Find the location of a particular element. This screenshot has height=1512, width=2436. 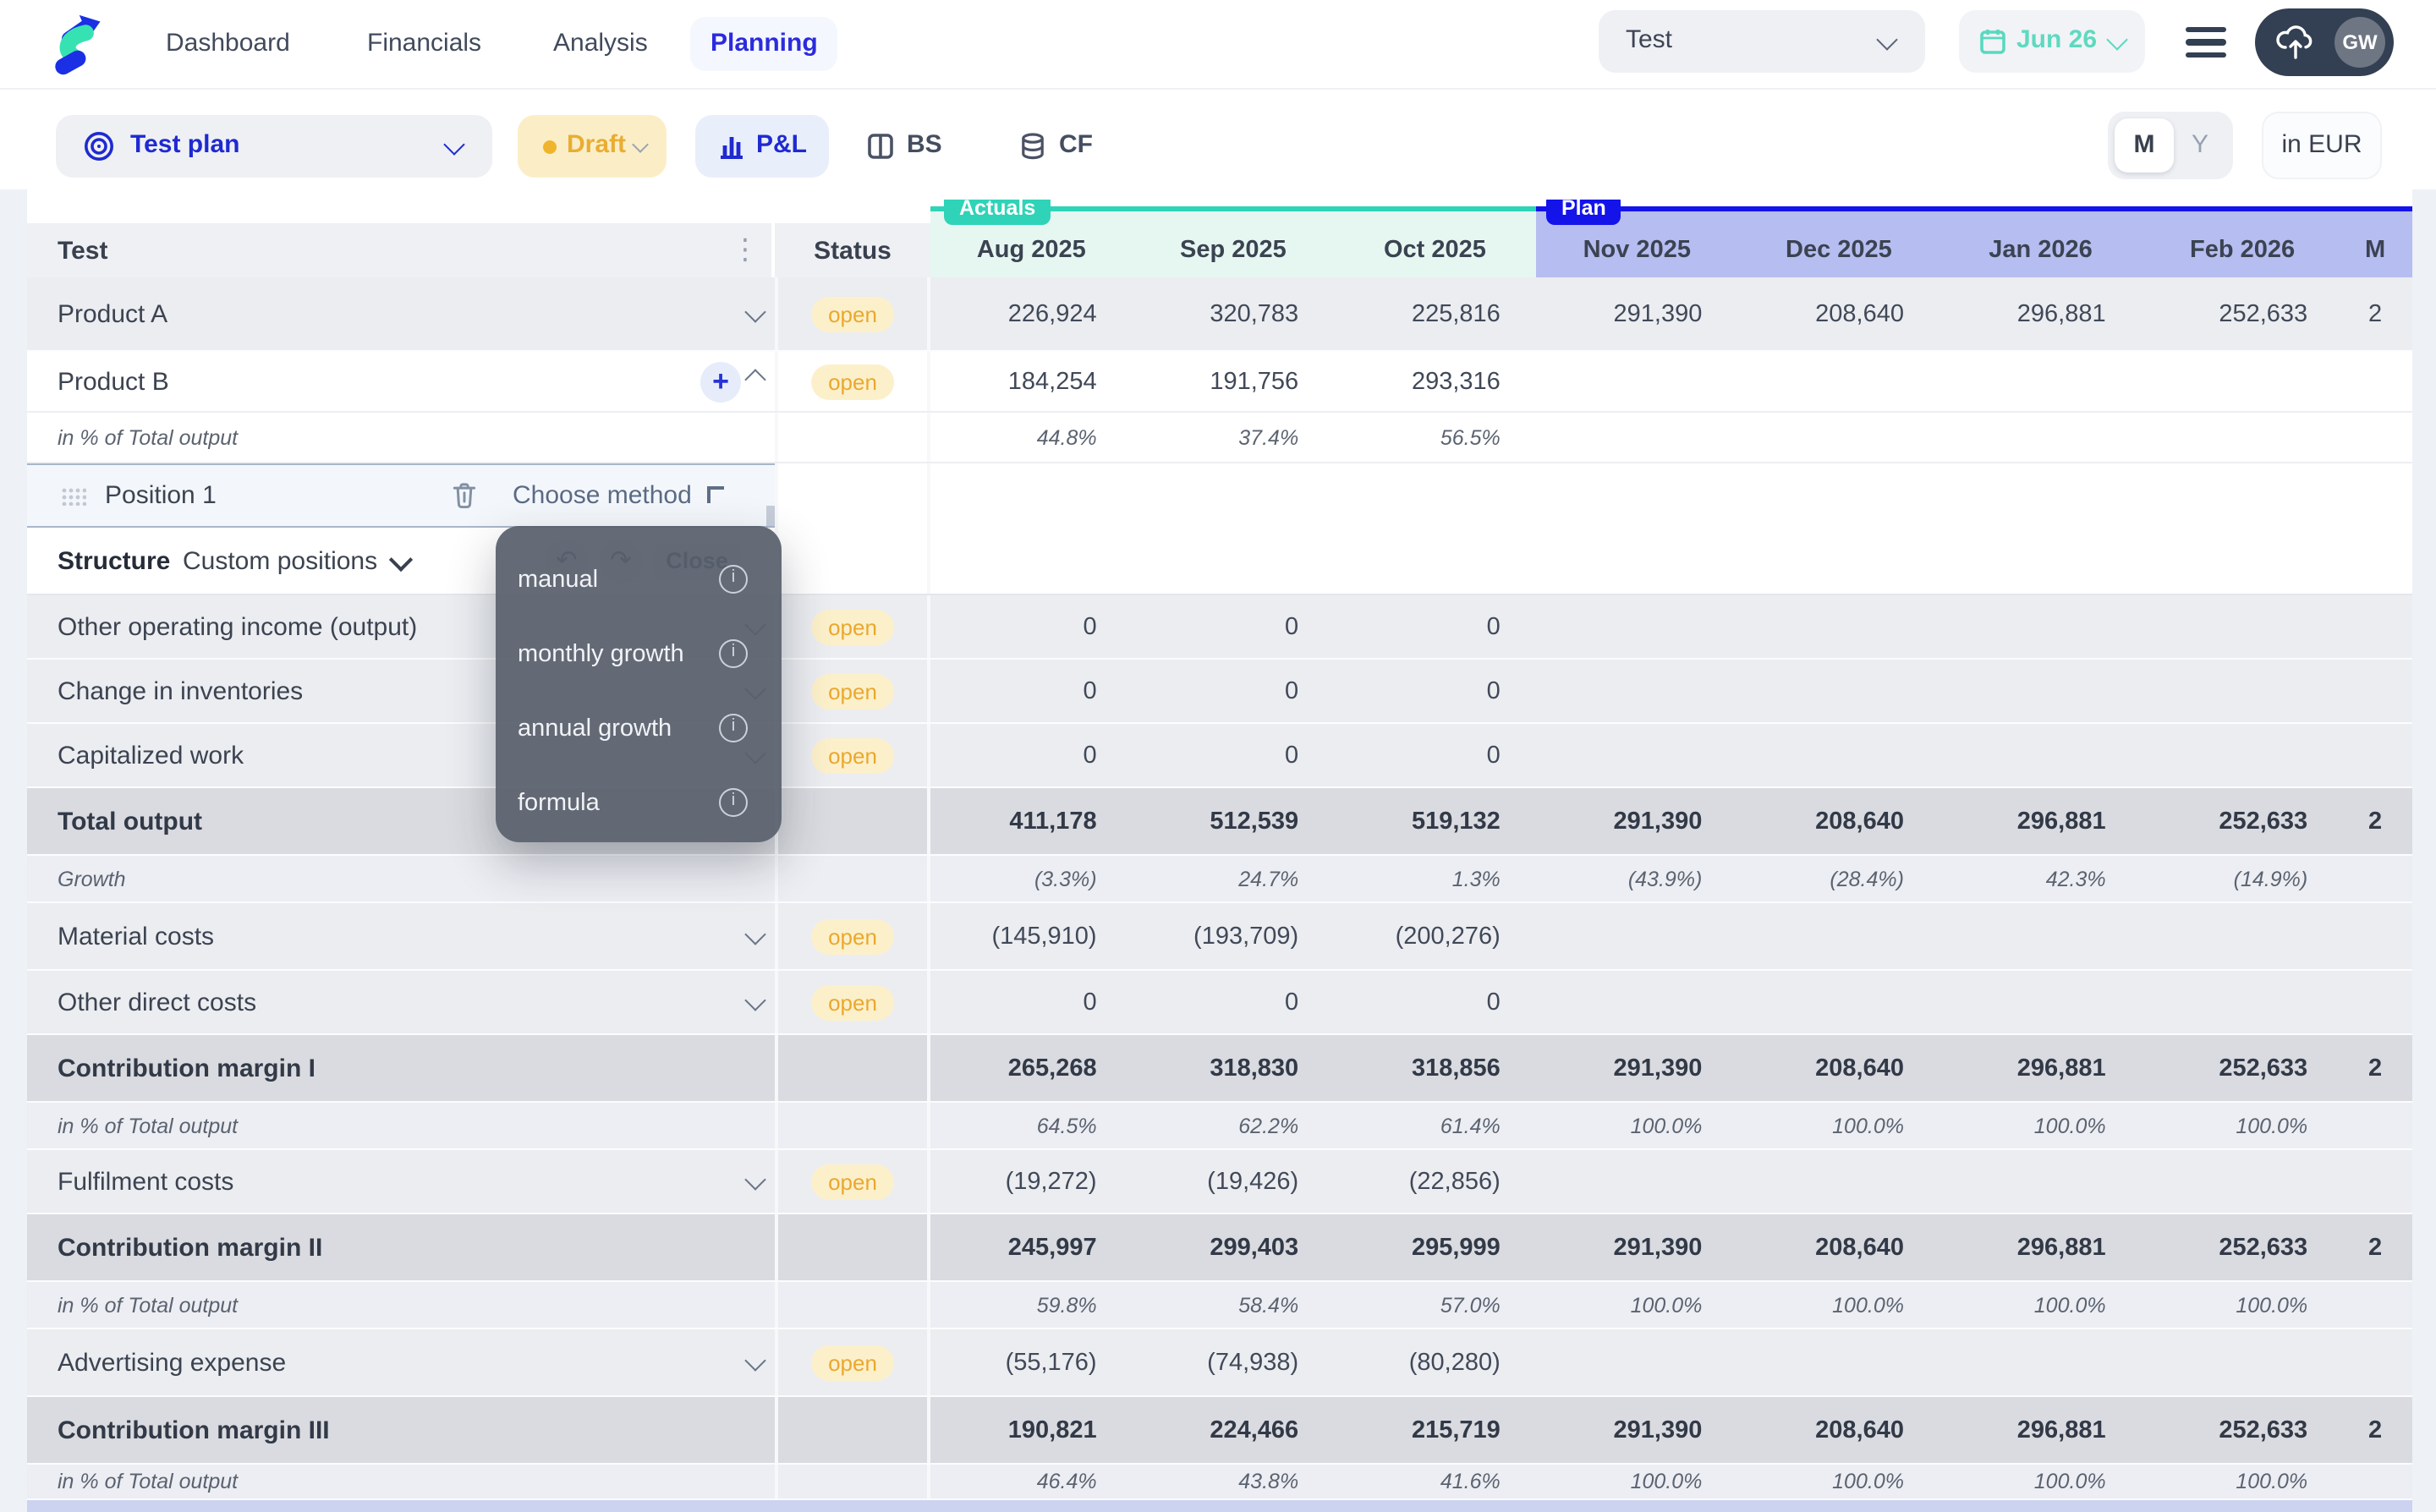

value-cell: (193,709) is located at coordinates (1234, 936).